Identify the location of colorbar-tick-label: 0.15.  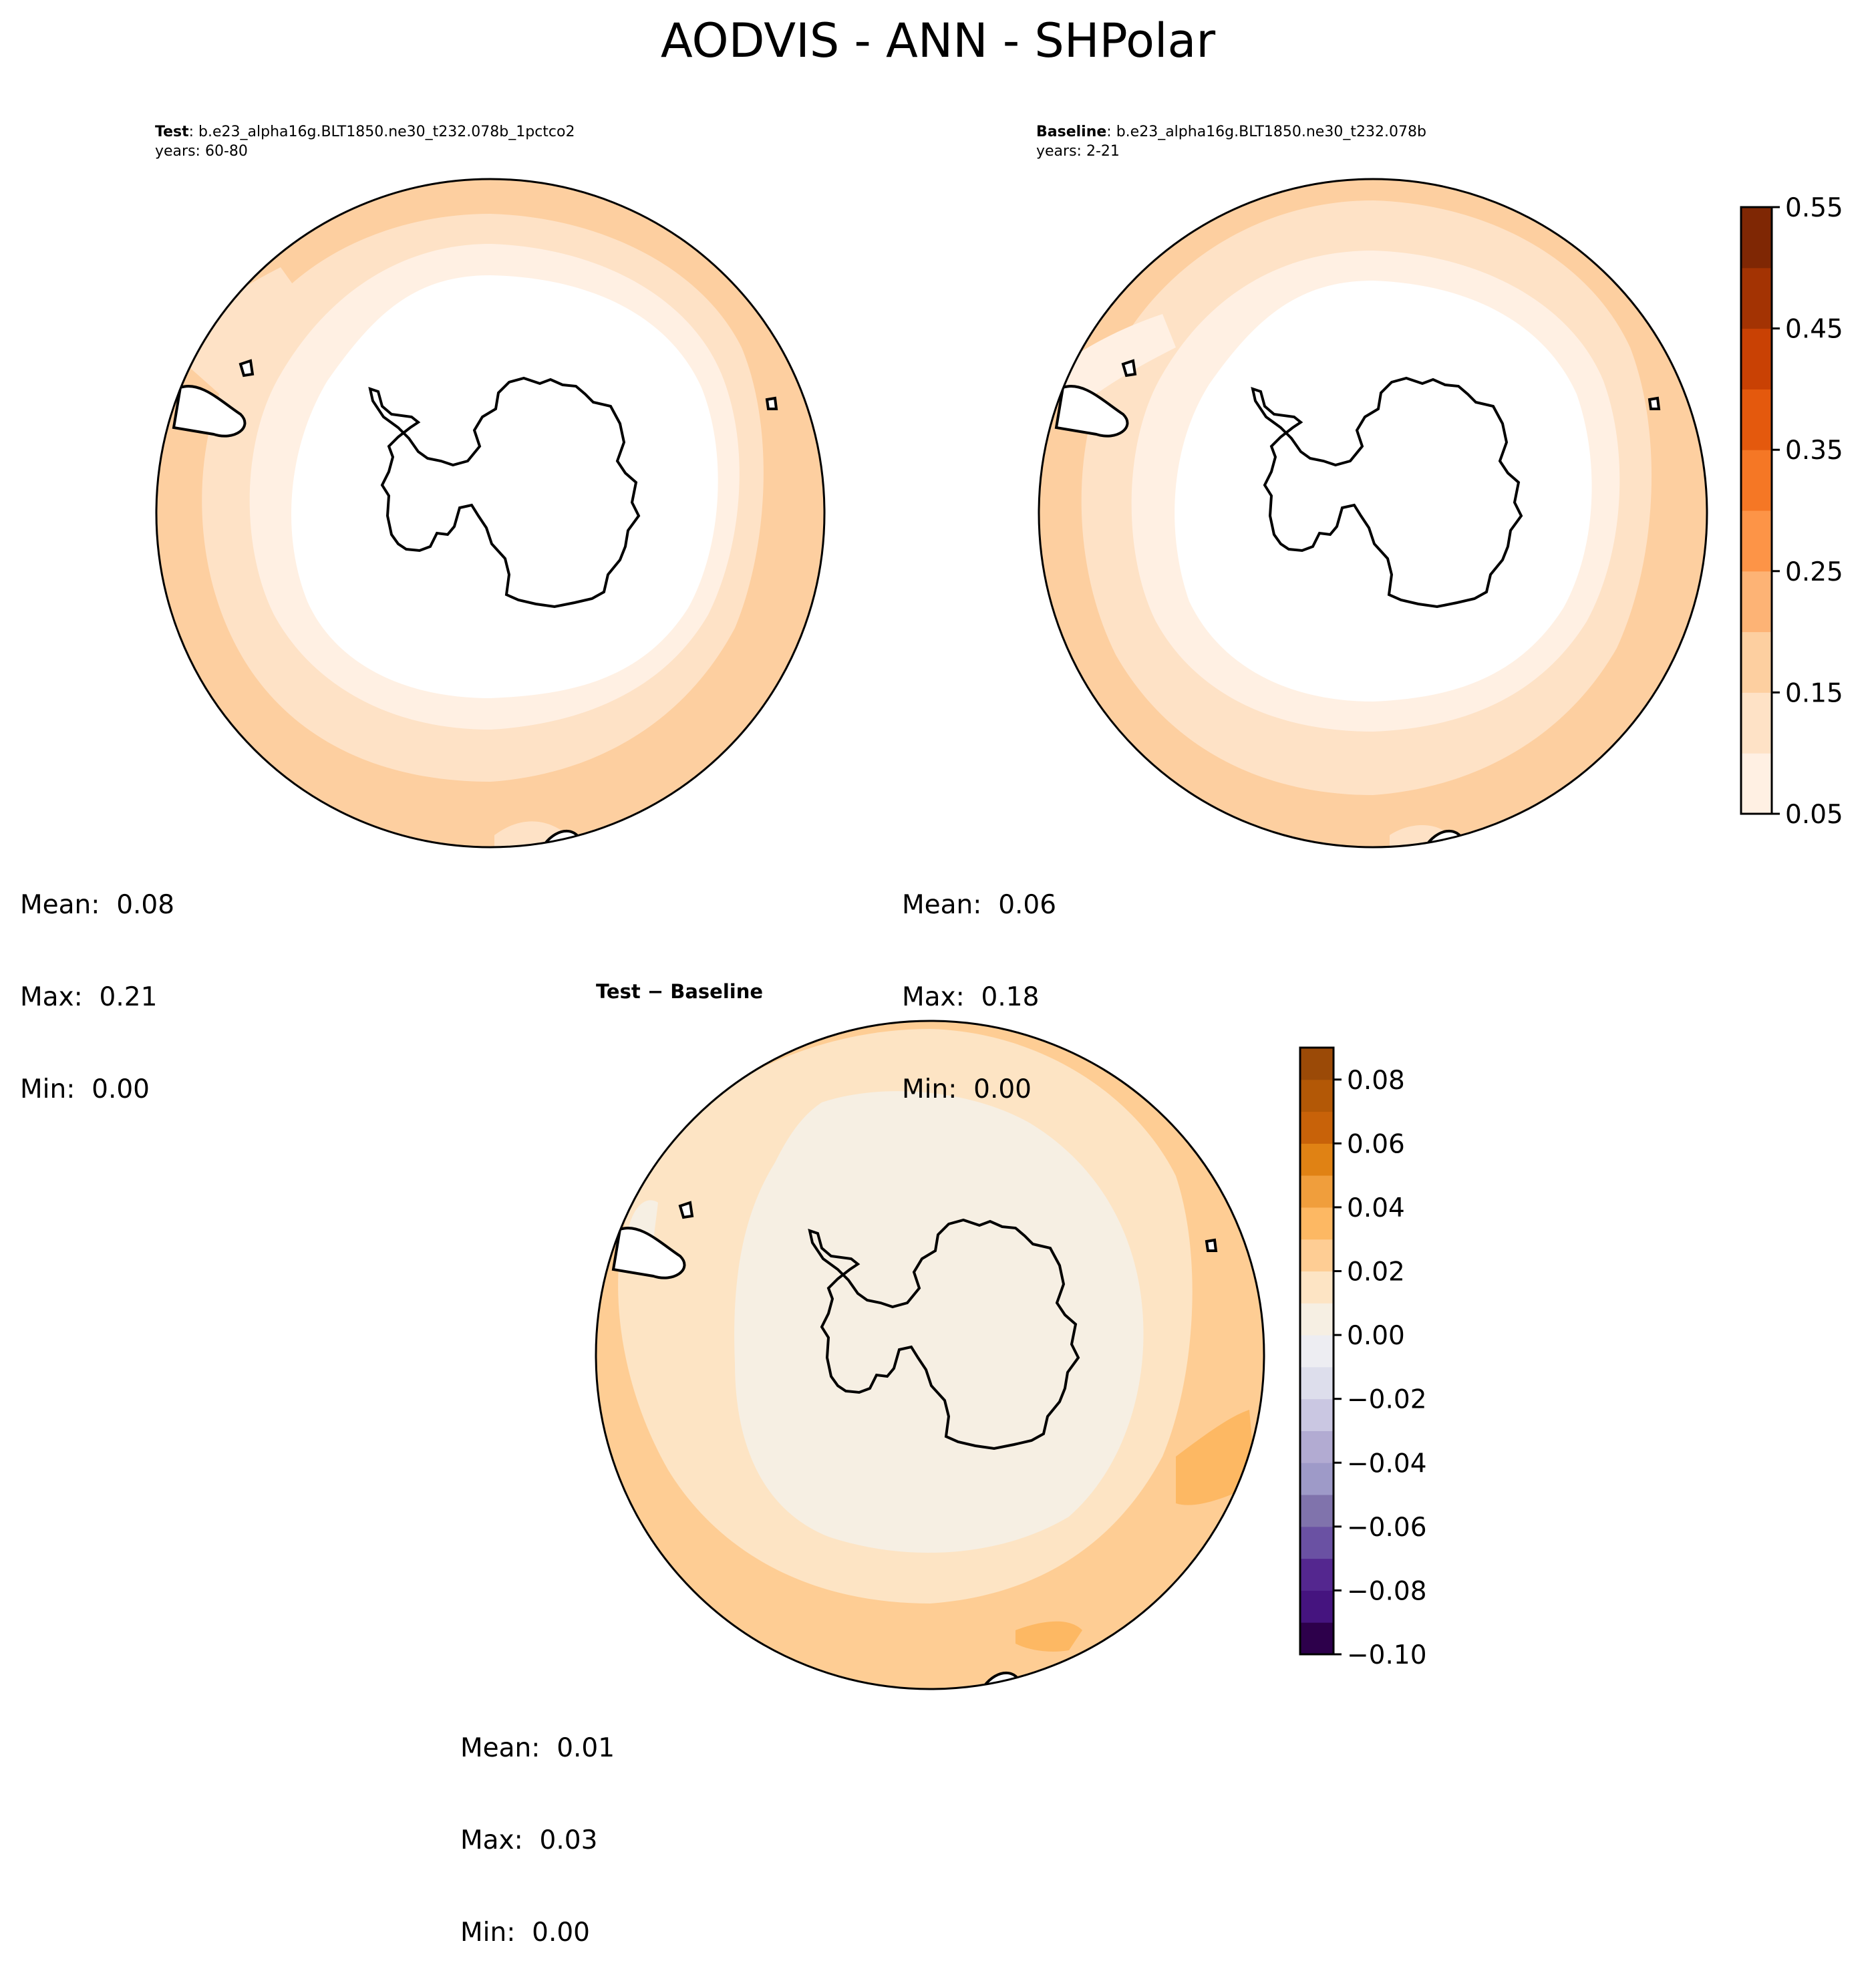
(1814, 693).